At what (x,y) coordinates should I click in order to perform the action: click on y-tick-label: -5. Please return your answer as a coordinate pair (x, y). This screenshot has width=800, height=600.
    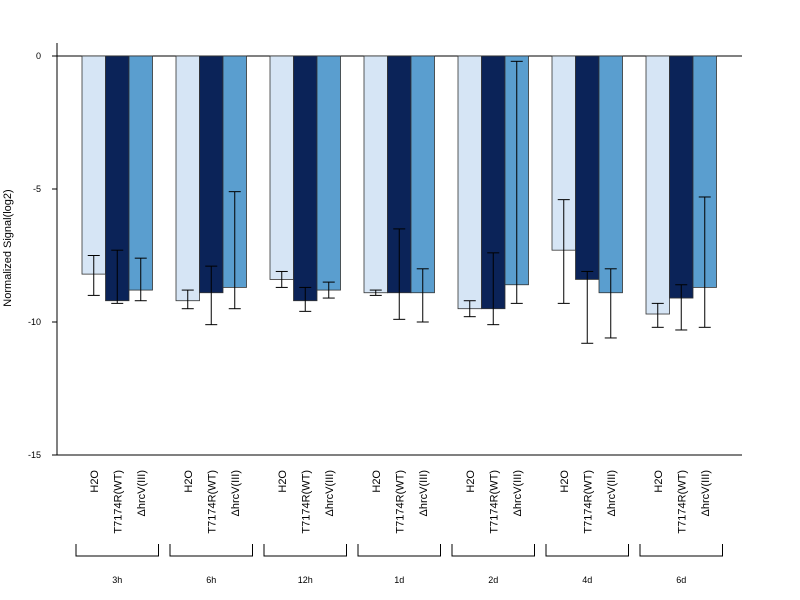
    Looking at the image, I should click on (37, 189).